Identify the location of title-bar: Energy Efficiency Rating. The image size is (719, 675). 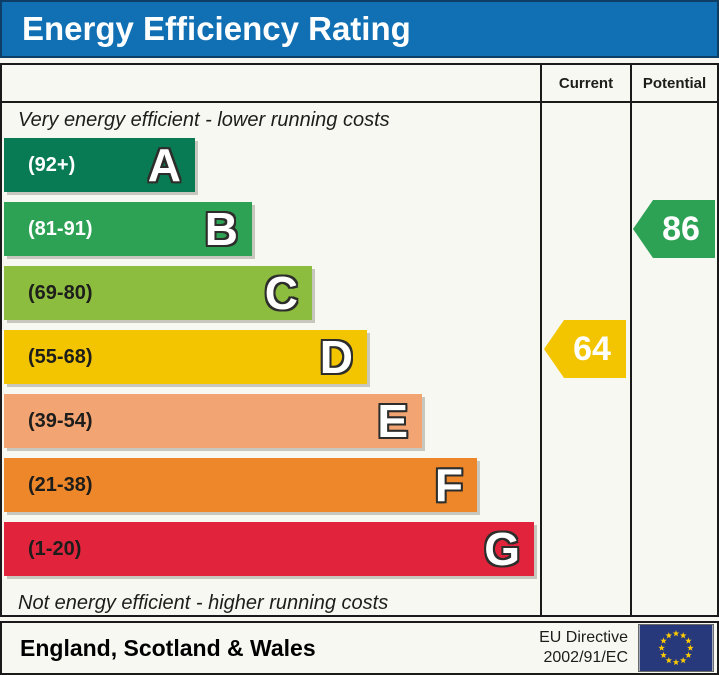
(359, 29).